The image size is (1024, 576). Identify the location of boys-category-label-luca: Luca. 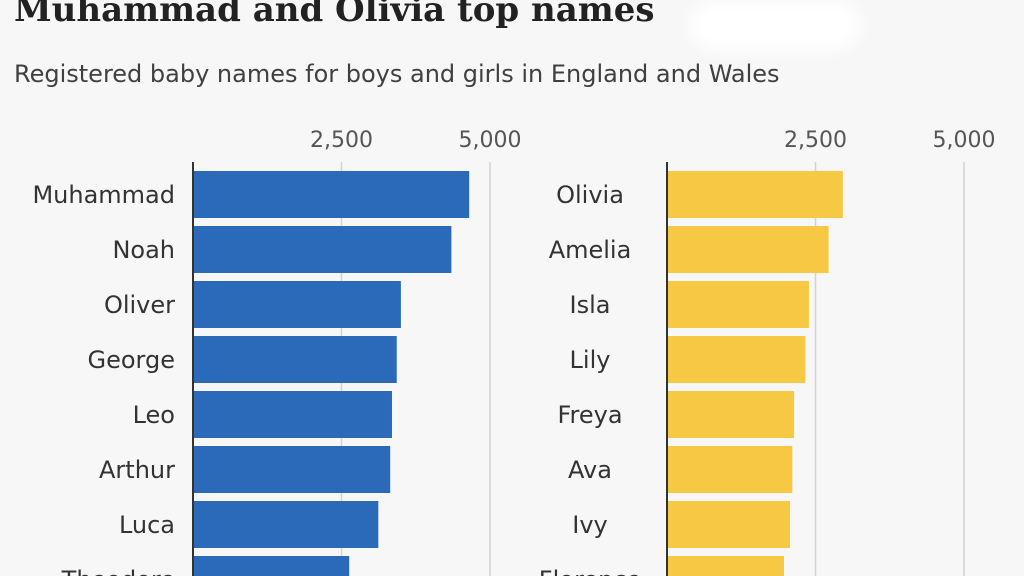
(147, 525).